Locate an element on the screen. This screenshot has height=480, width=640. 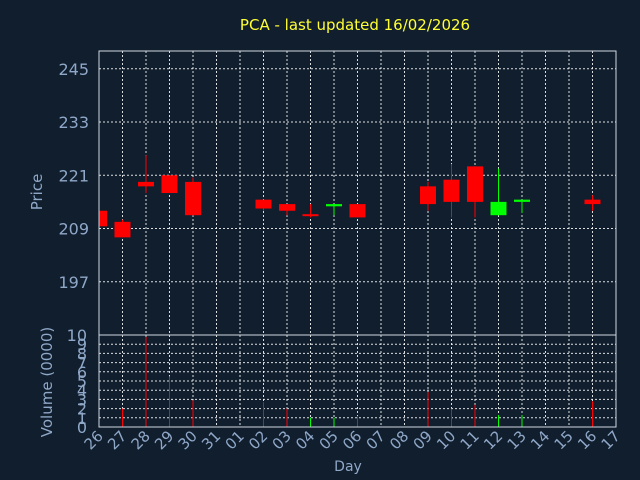
x-tick-label: 01 is located at coordinates (235, 440).